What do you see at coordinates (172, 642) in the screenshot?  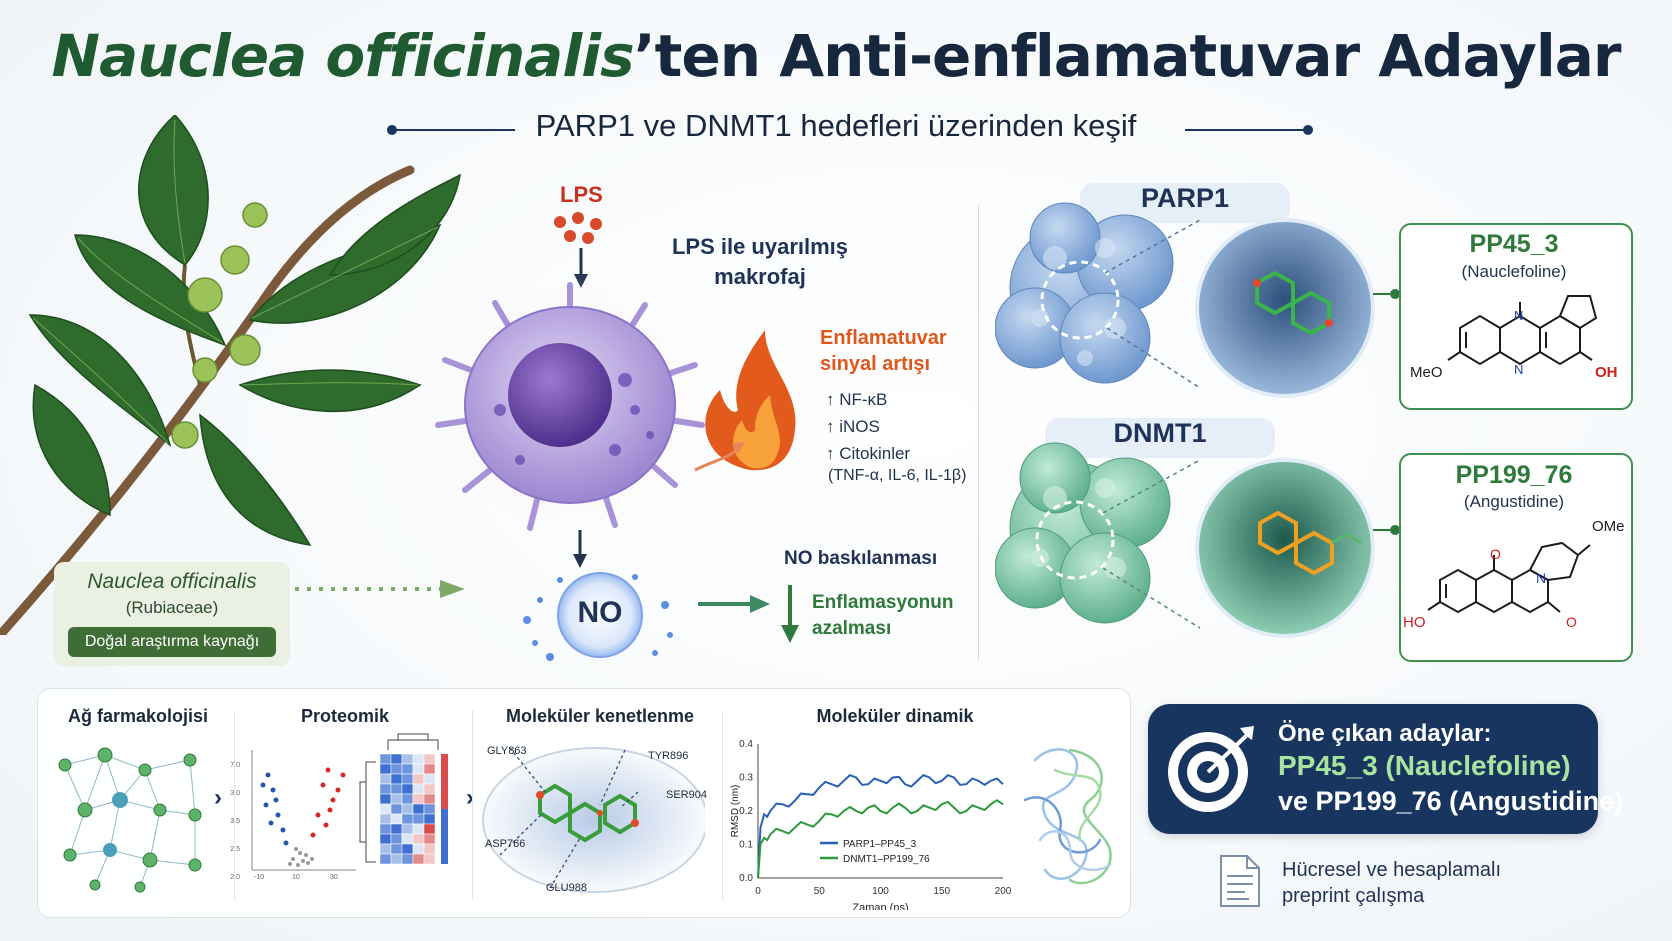 I see `plant-source-tag: Doğal araştırma kaynağı` at bounding box center [172, 642].